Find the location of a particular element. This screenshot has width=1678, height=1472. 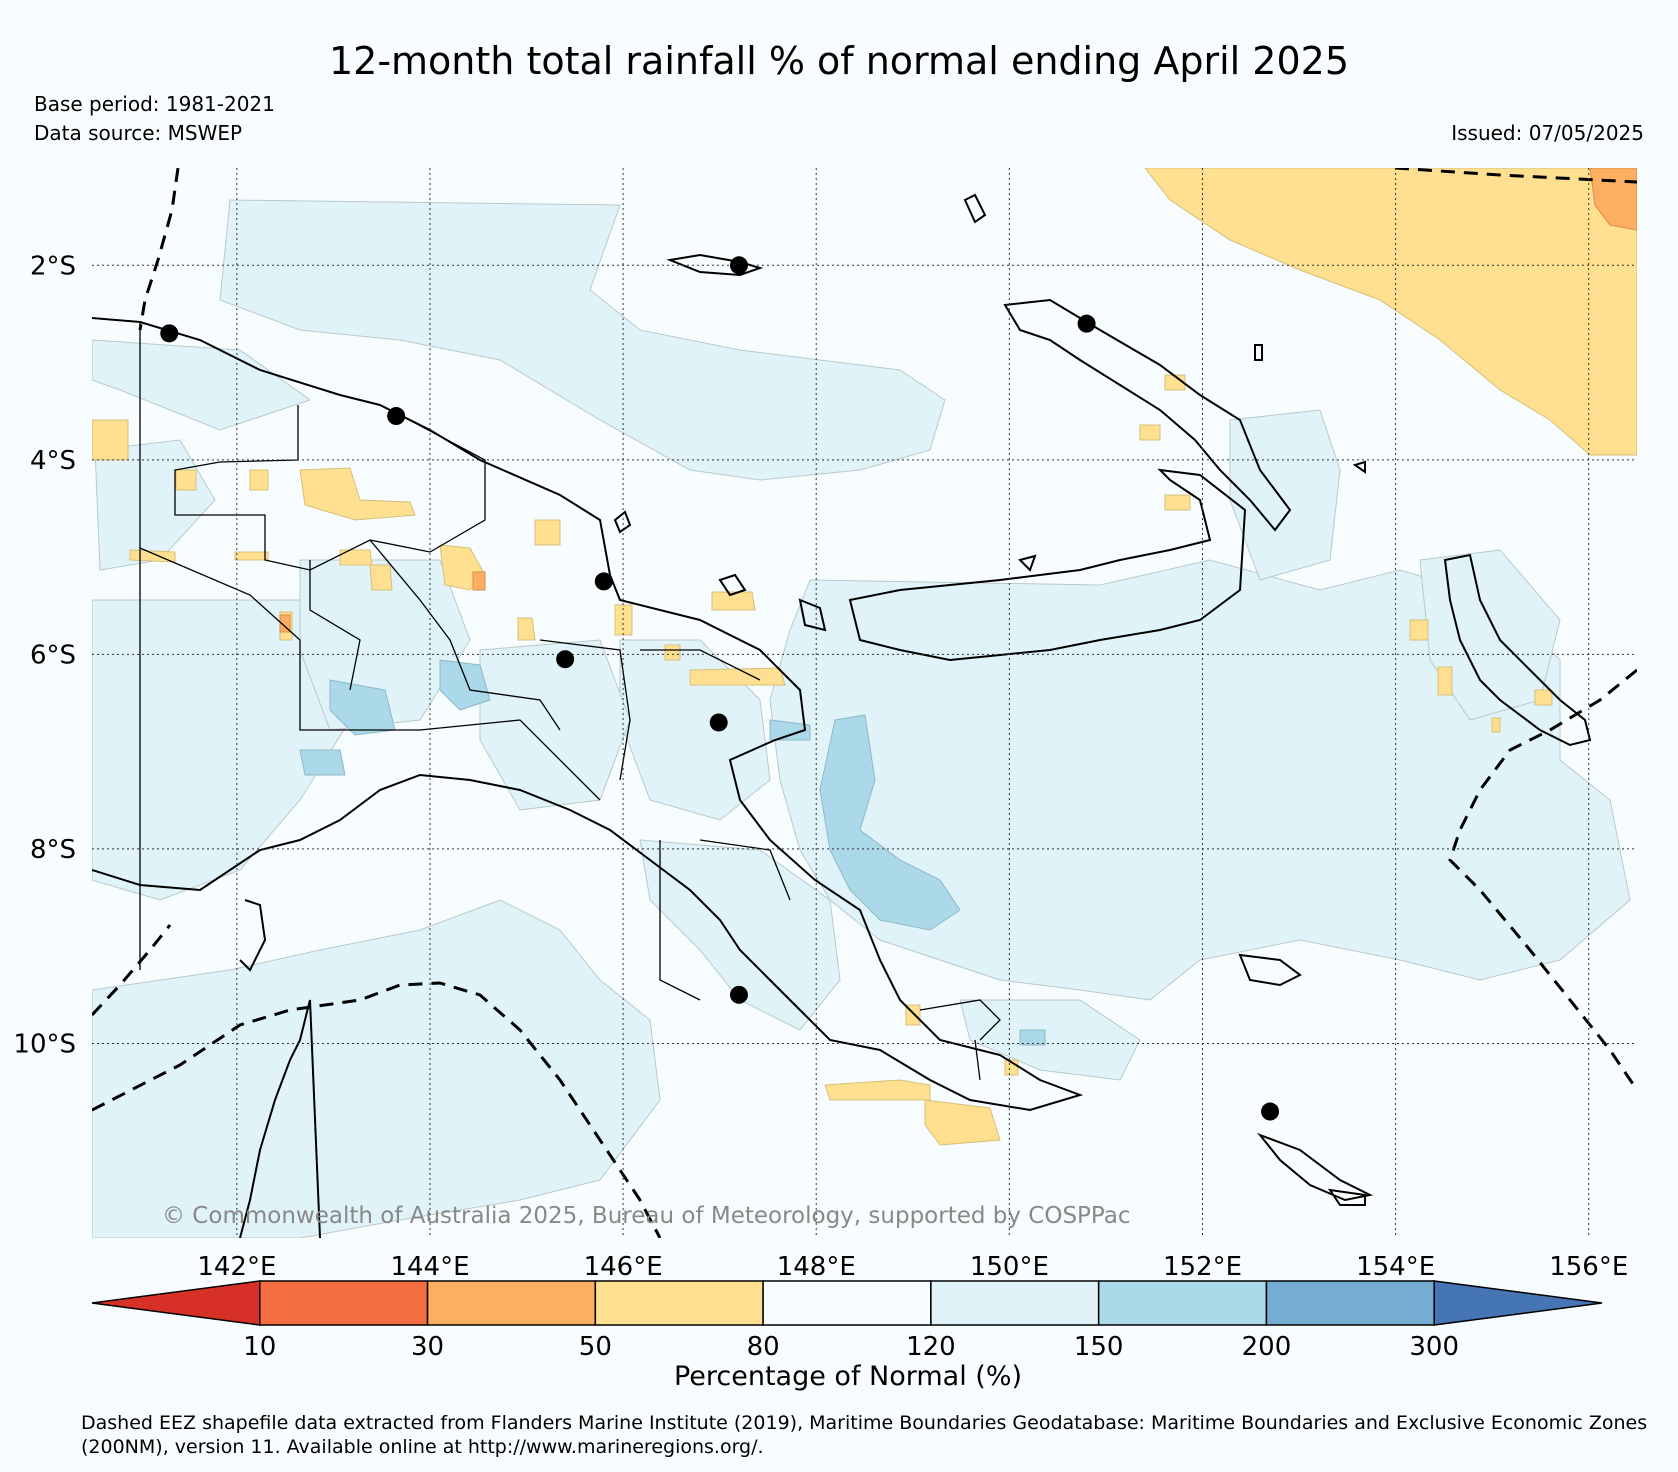

lon-tick-label: 156°E is located at coordinates (1588, 1267).